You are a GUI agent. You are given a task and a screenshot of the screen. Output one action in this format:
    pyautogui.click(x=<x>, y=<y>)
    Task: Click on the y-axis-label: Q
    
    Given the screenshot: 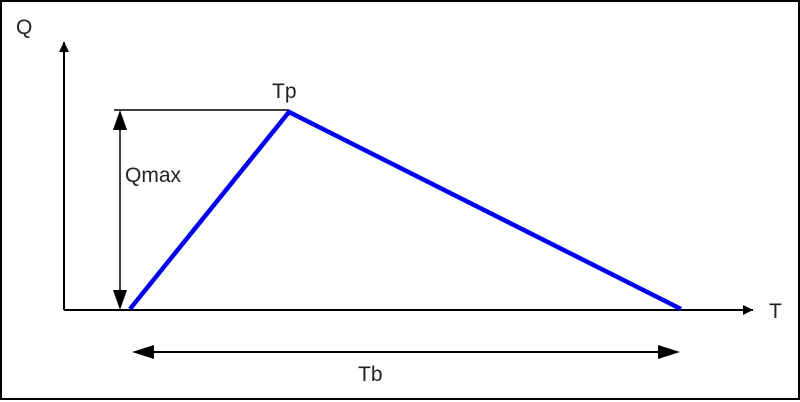 What is the action you would take?
    pyautogui.click(x=24, y=27)
    